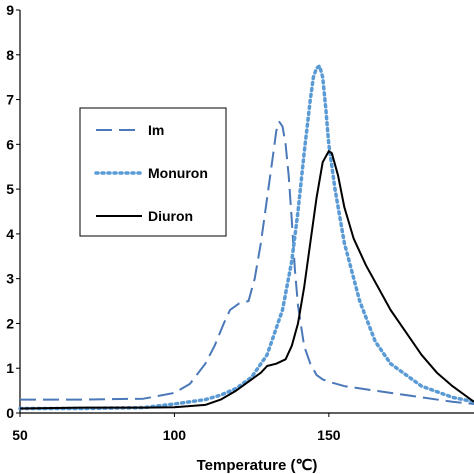 The width and height of the screenshot is (474, 474). Describe the element at coordinates (10, 323) in the screenshot. I see `y-tick-label: 2` at that location.